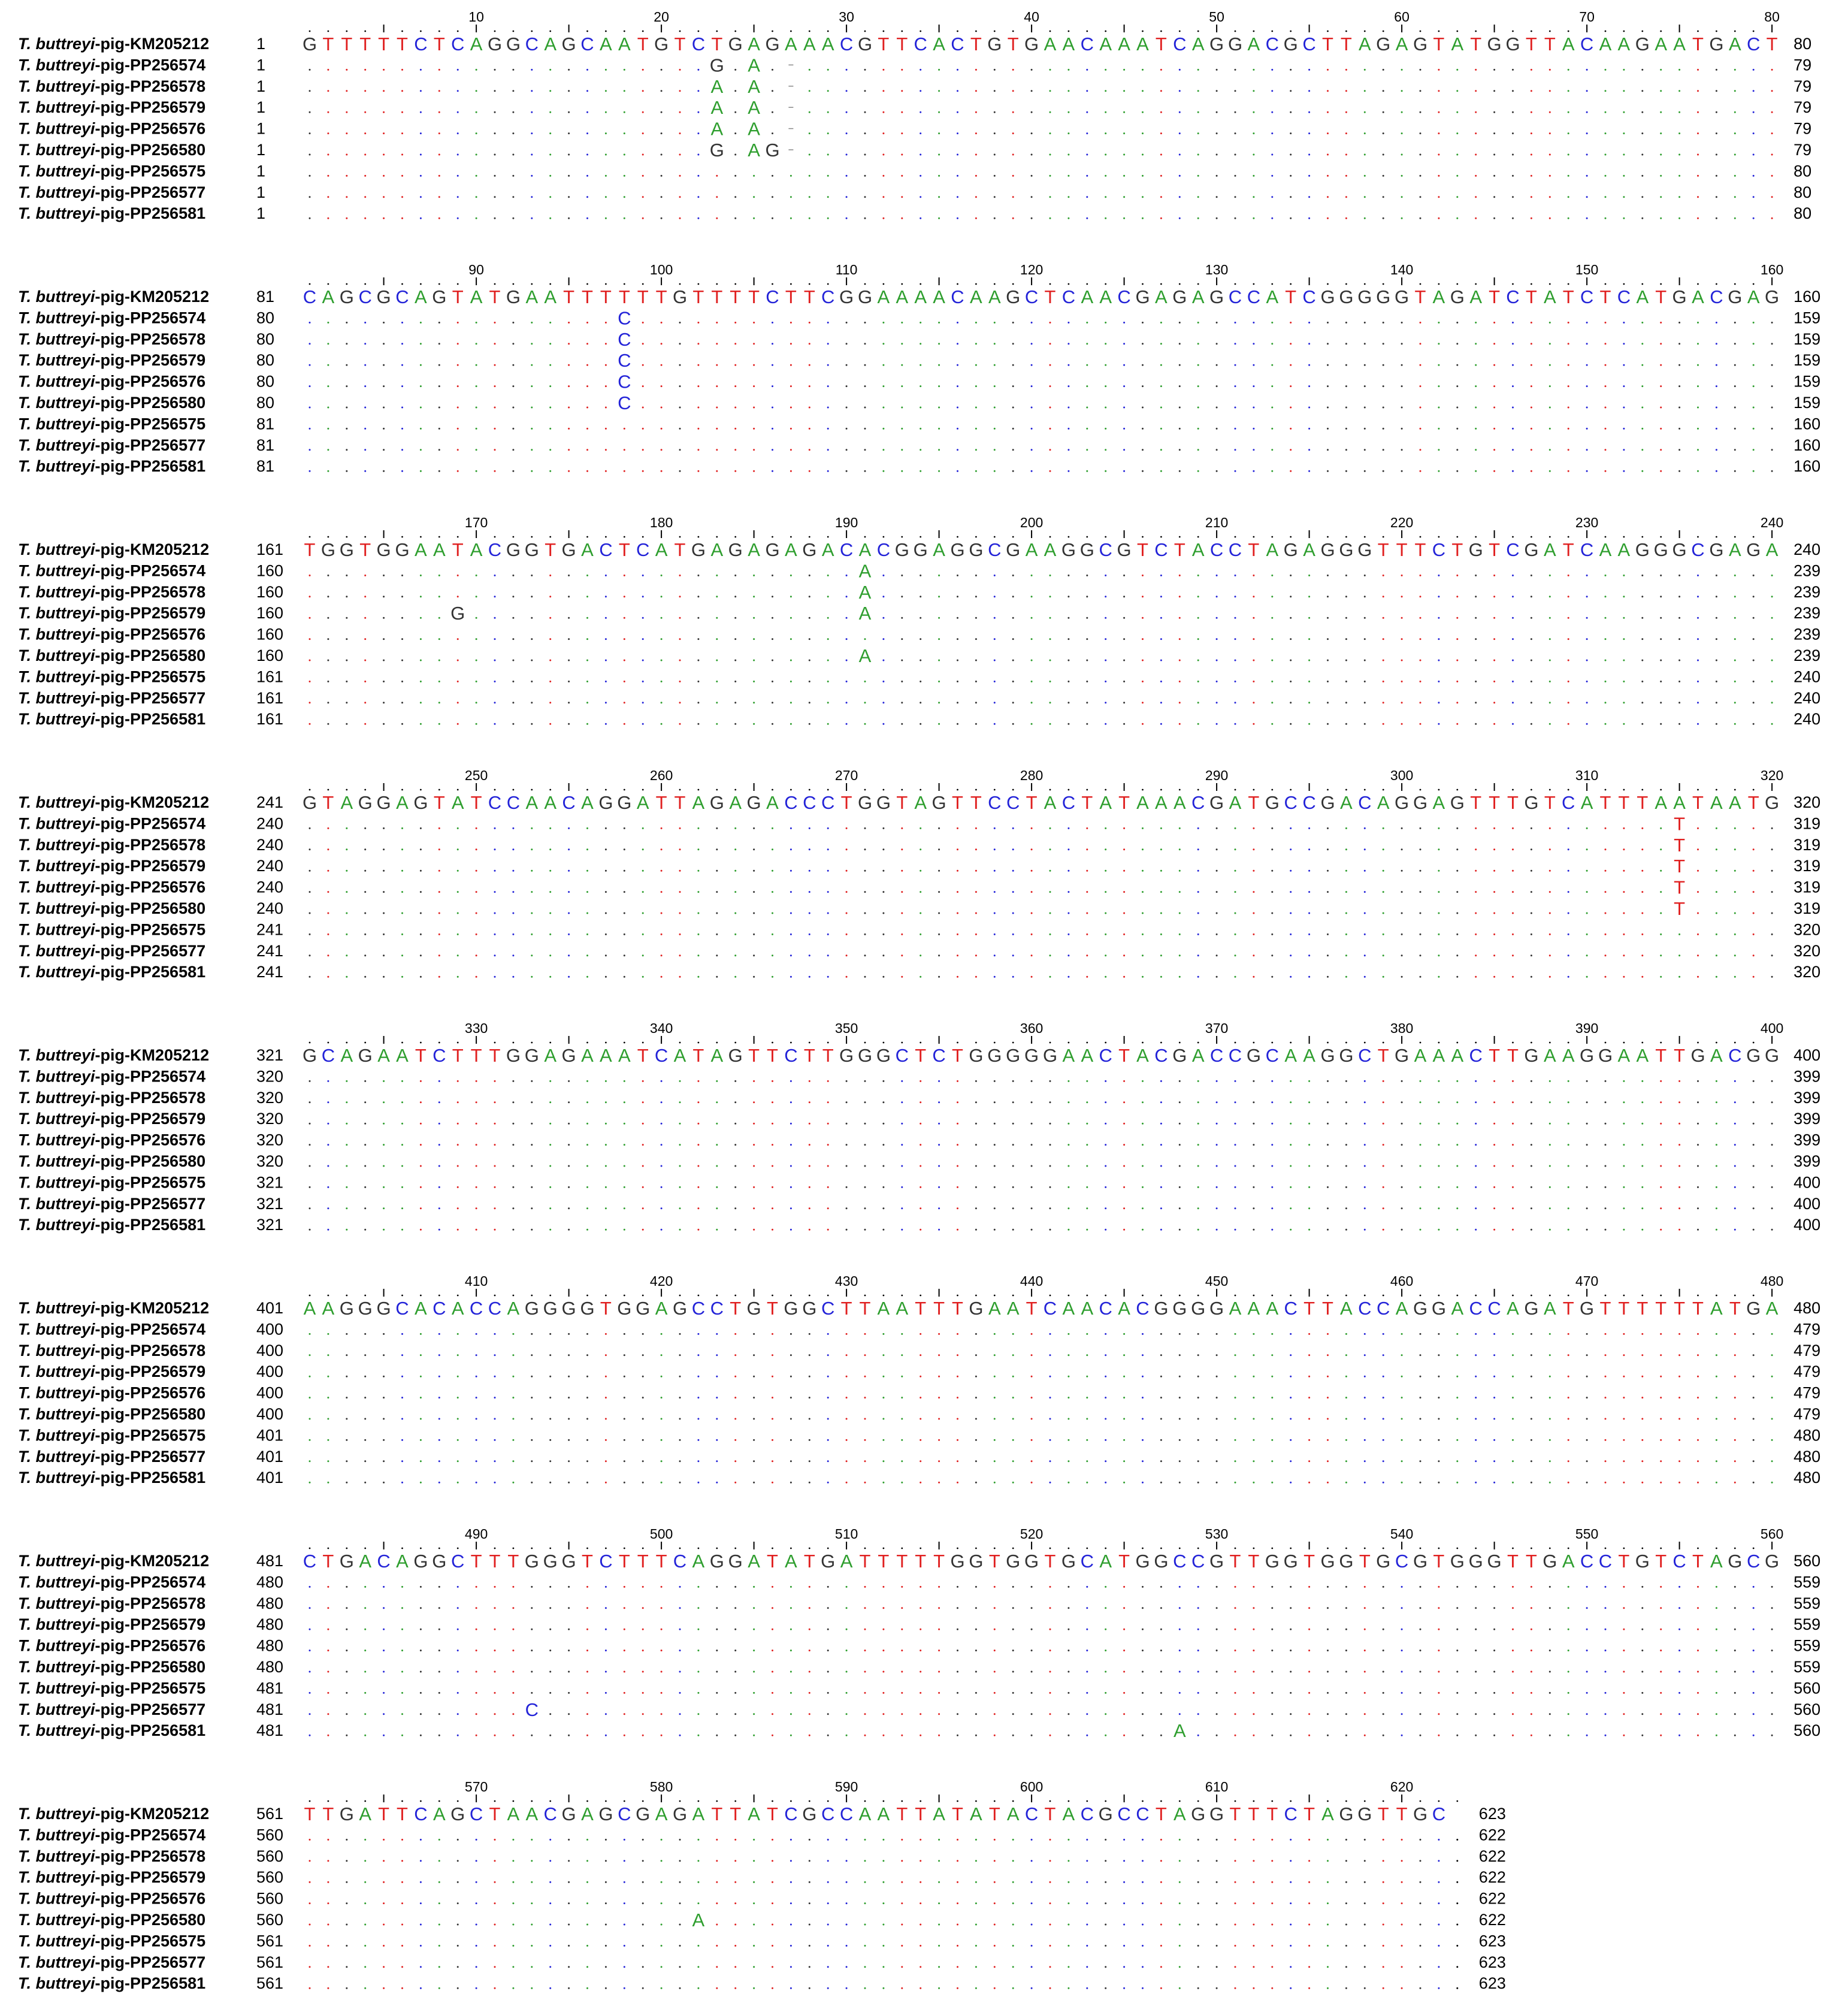 This screenshot has width=1848, height=2015. What do you see at coordinates (269, 592) in the screenshot?
I see `row-start-position: 160` at bounding box center [269, 592].